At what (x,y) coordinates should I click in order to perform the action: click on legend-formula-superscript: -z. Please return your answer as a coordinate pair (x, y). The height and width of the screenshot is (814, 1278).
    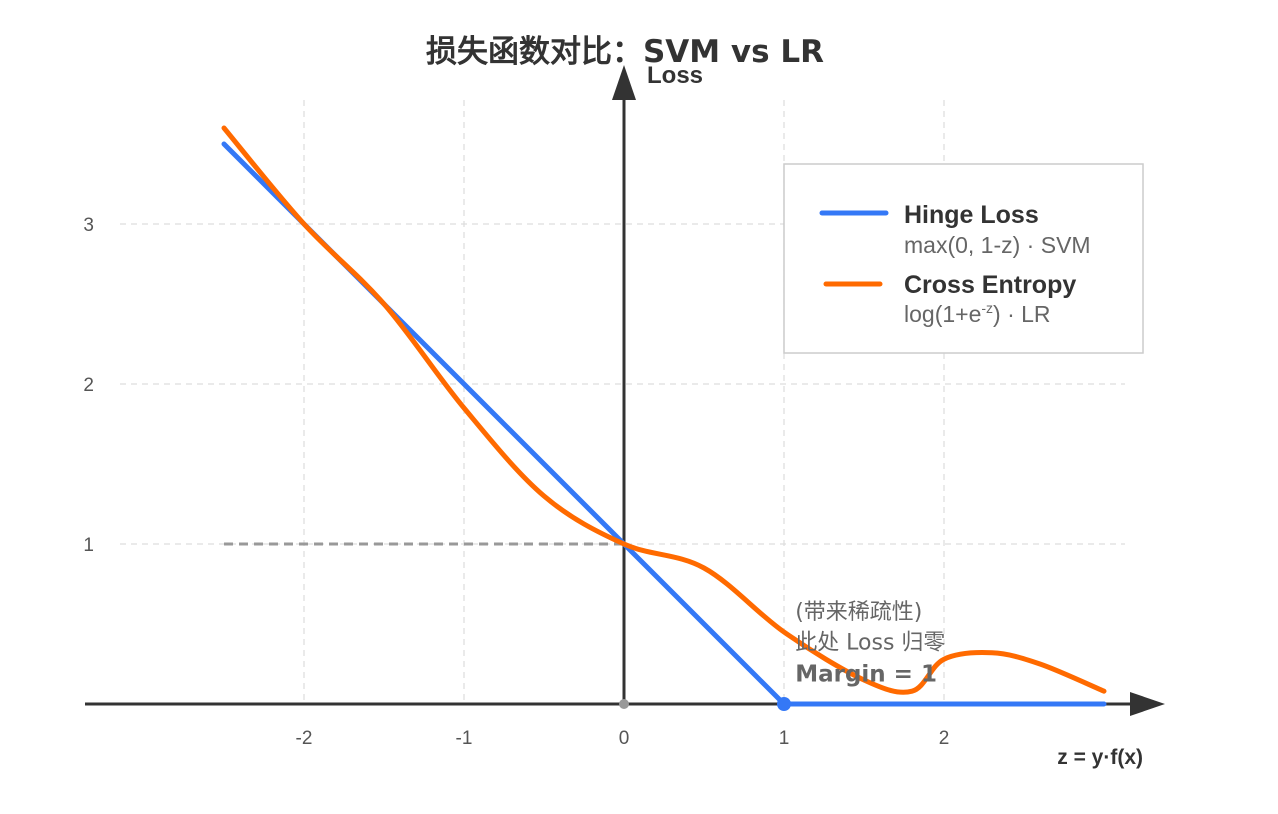
    Looking at the image, I should click on (987, 308).